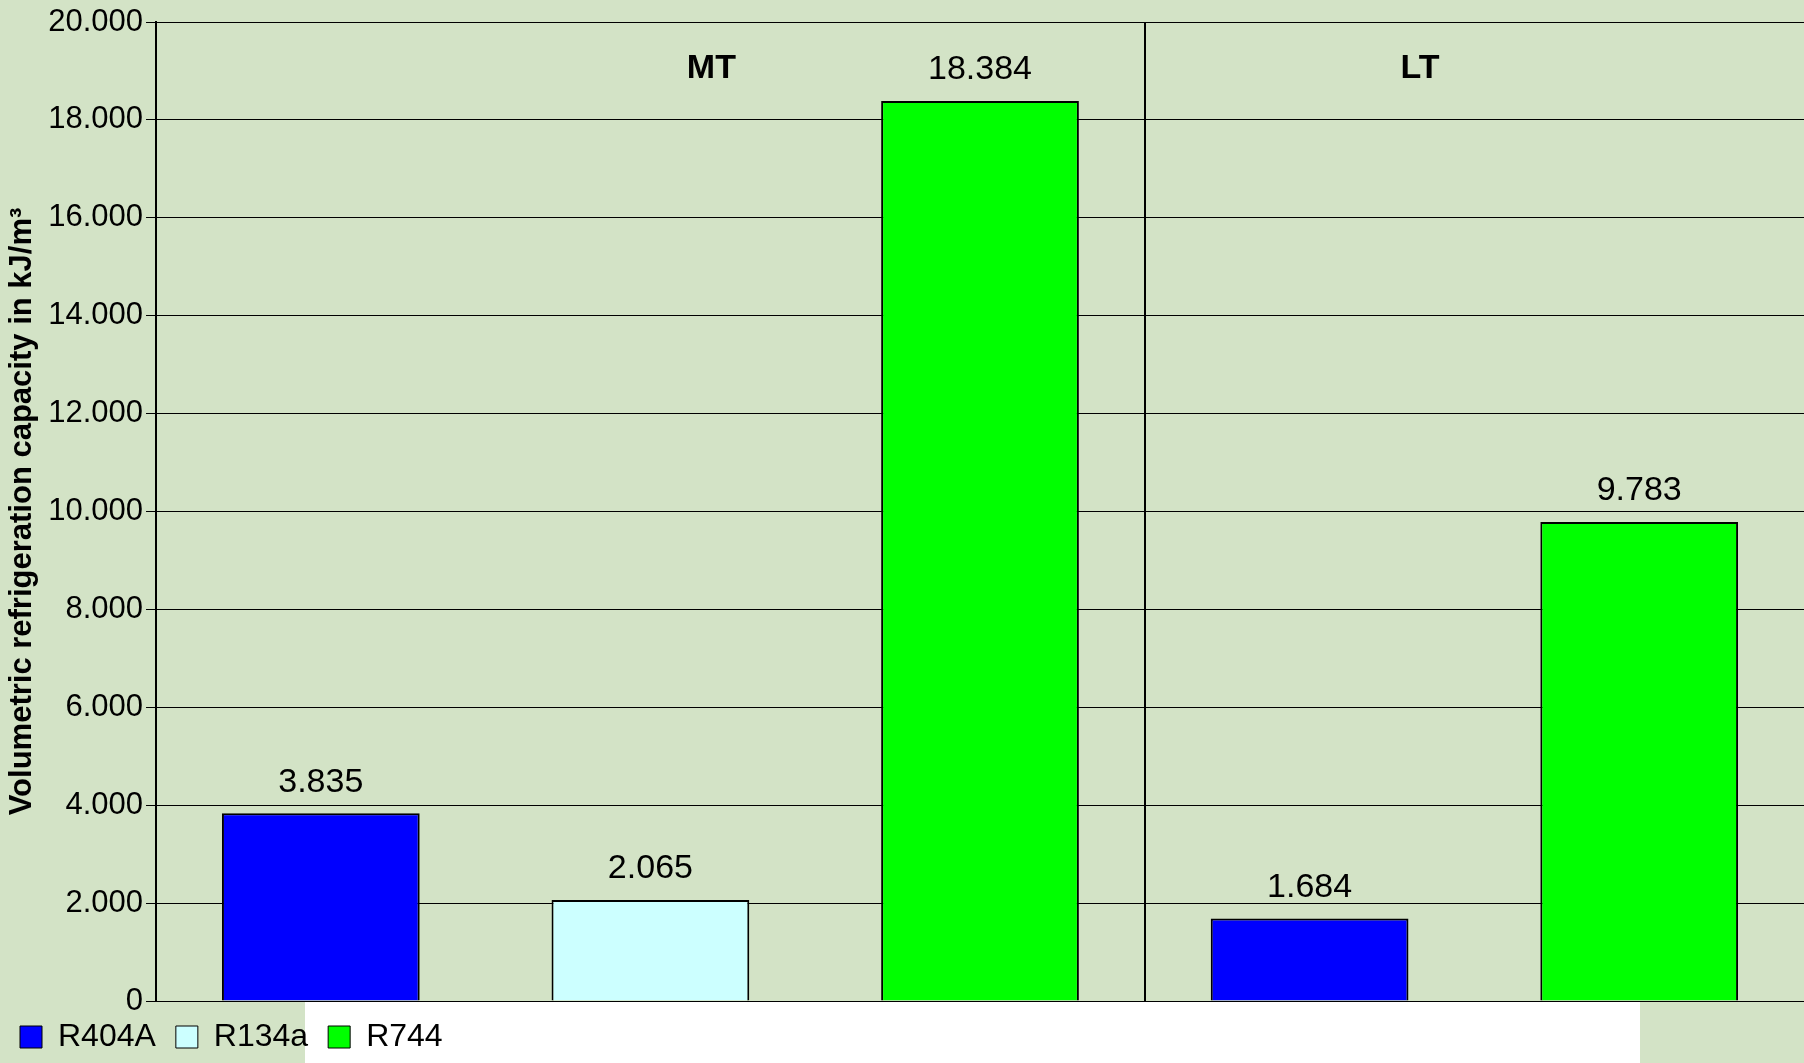  I want to click on annotation: MT, so click(711, 66).